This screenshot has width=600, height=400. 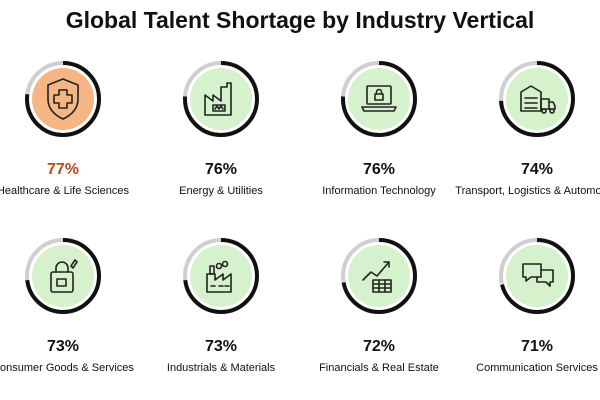 I want to click on industry-label: Energy & Utilities, so click(x=221, y=191).